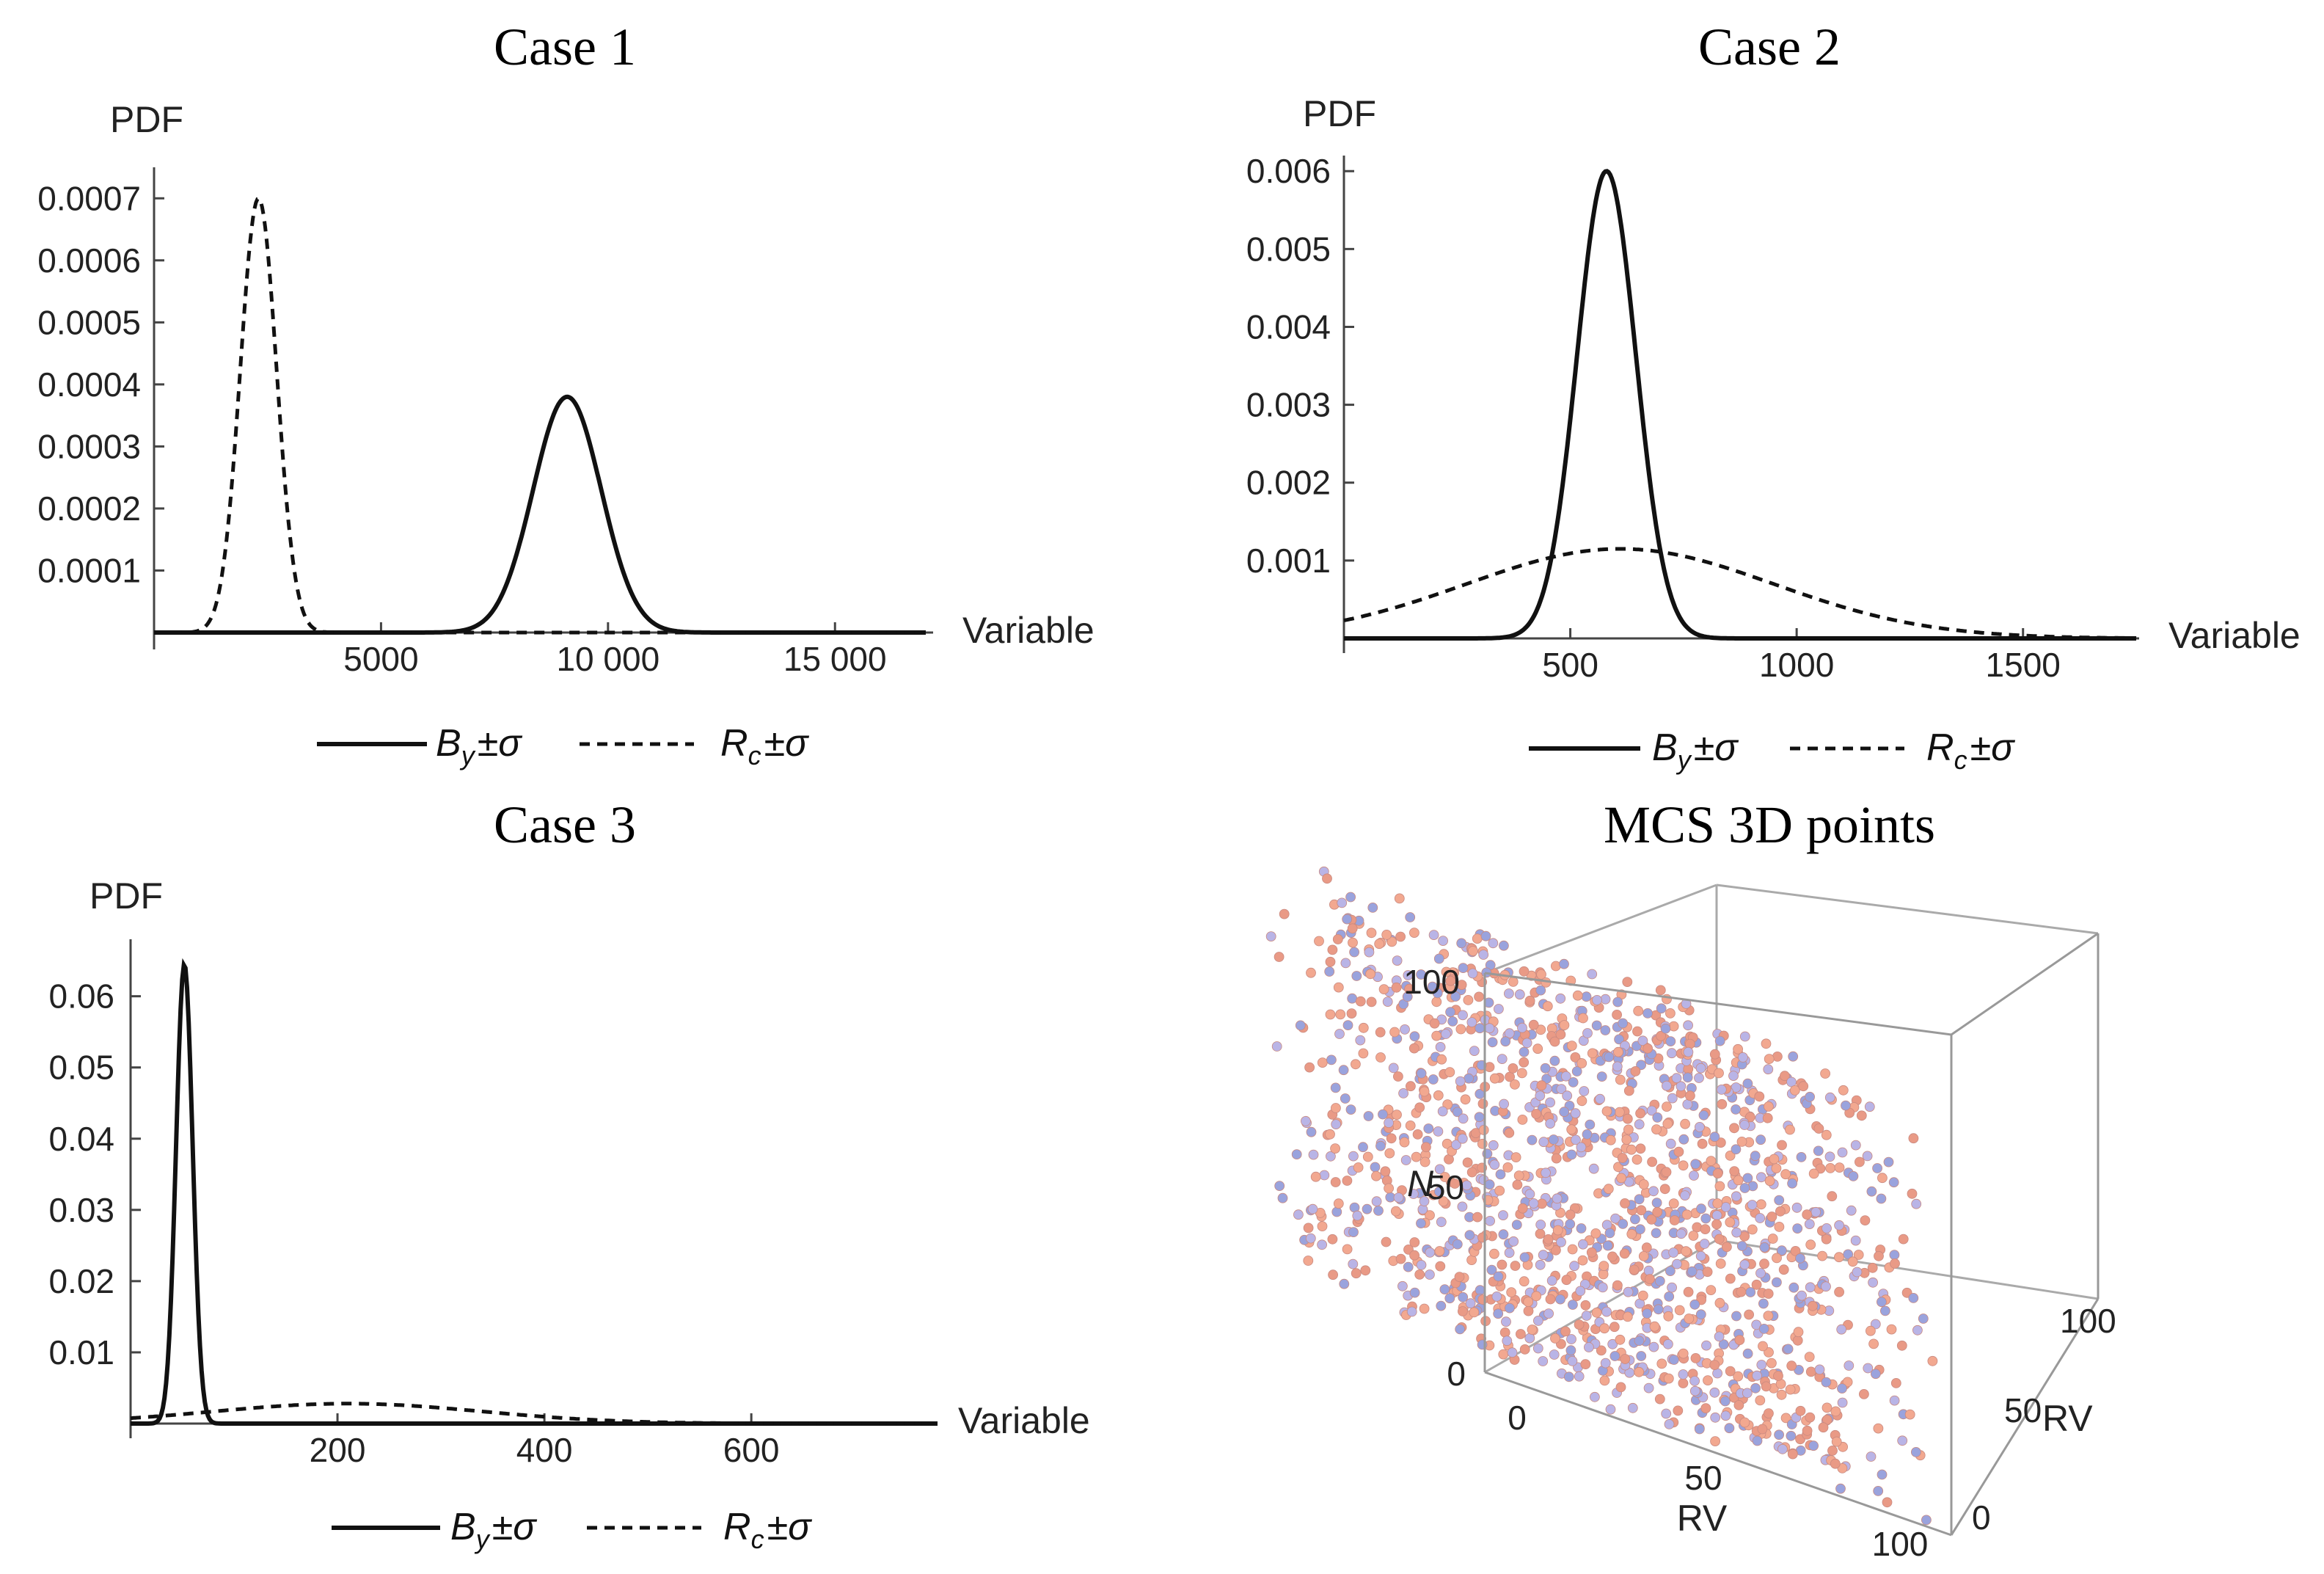  Describe the element at coordinates (737, 1527) in the screenshot. I see `legend-base: R` at that location.